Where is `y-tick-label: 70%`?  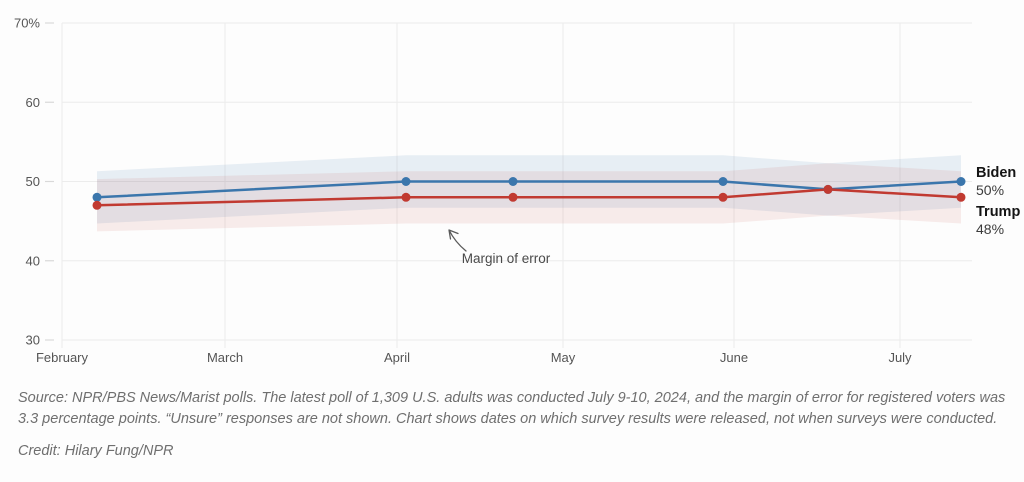
y-tick-label: 70% is located at coordinates (27, 23).